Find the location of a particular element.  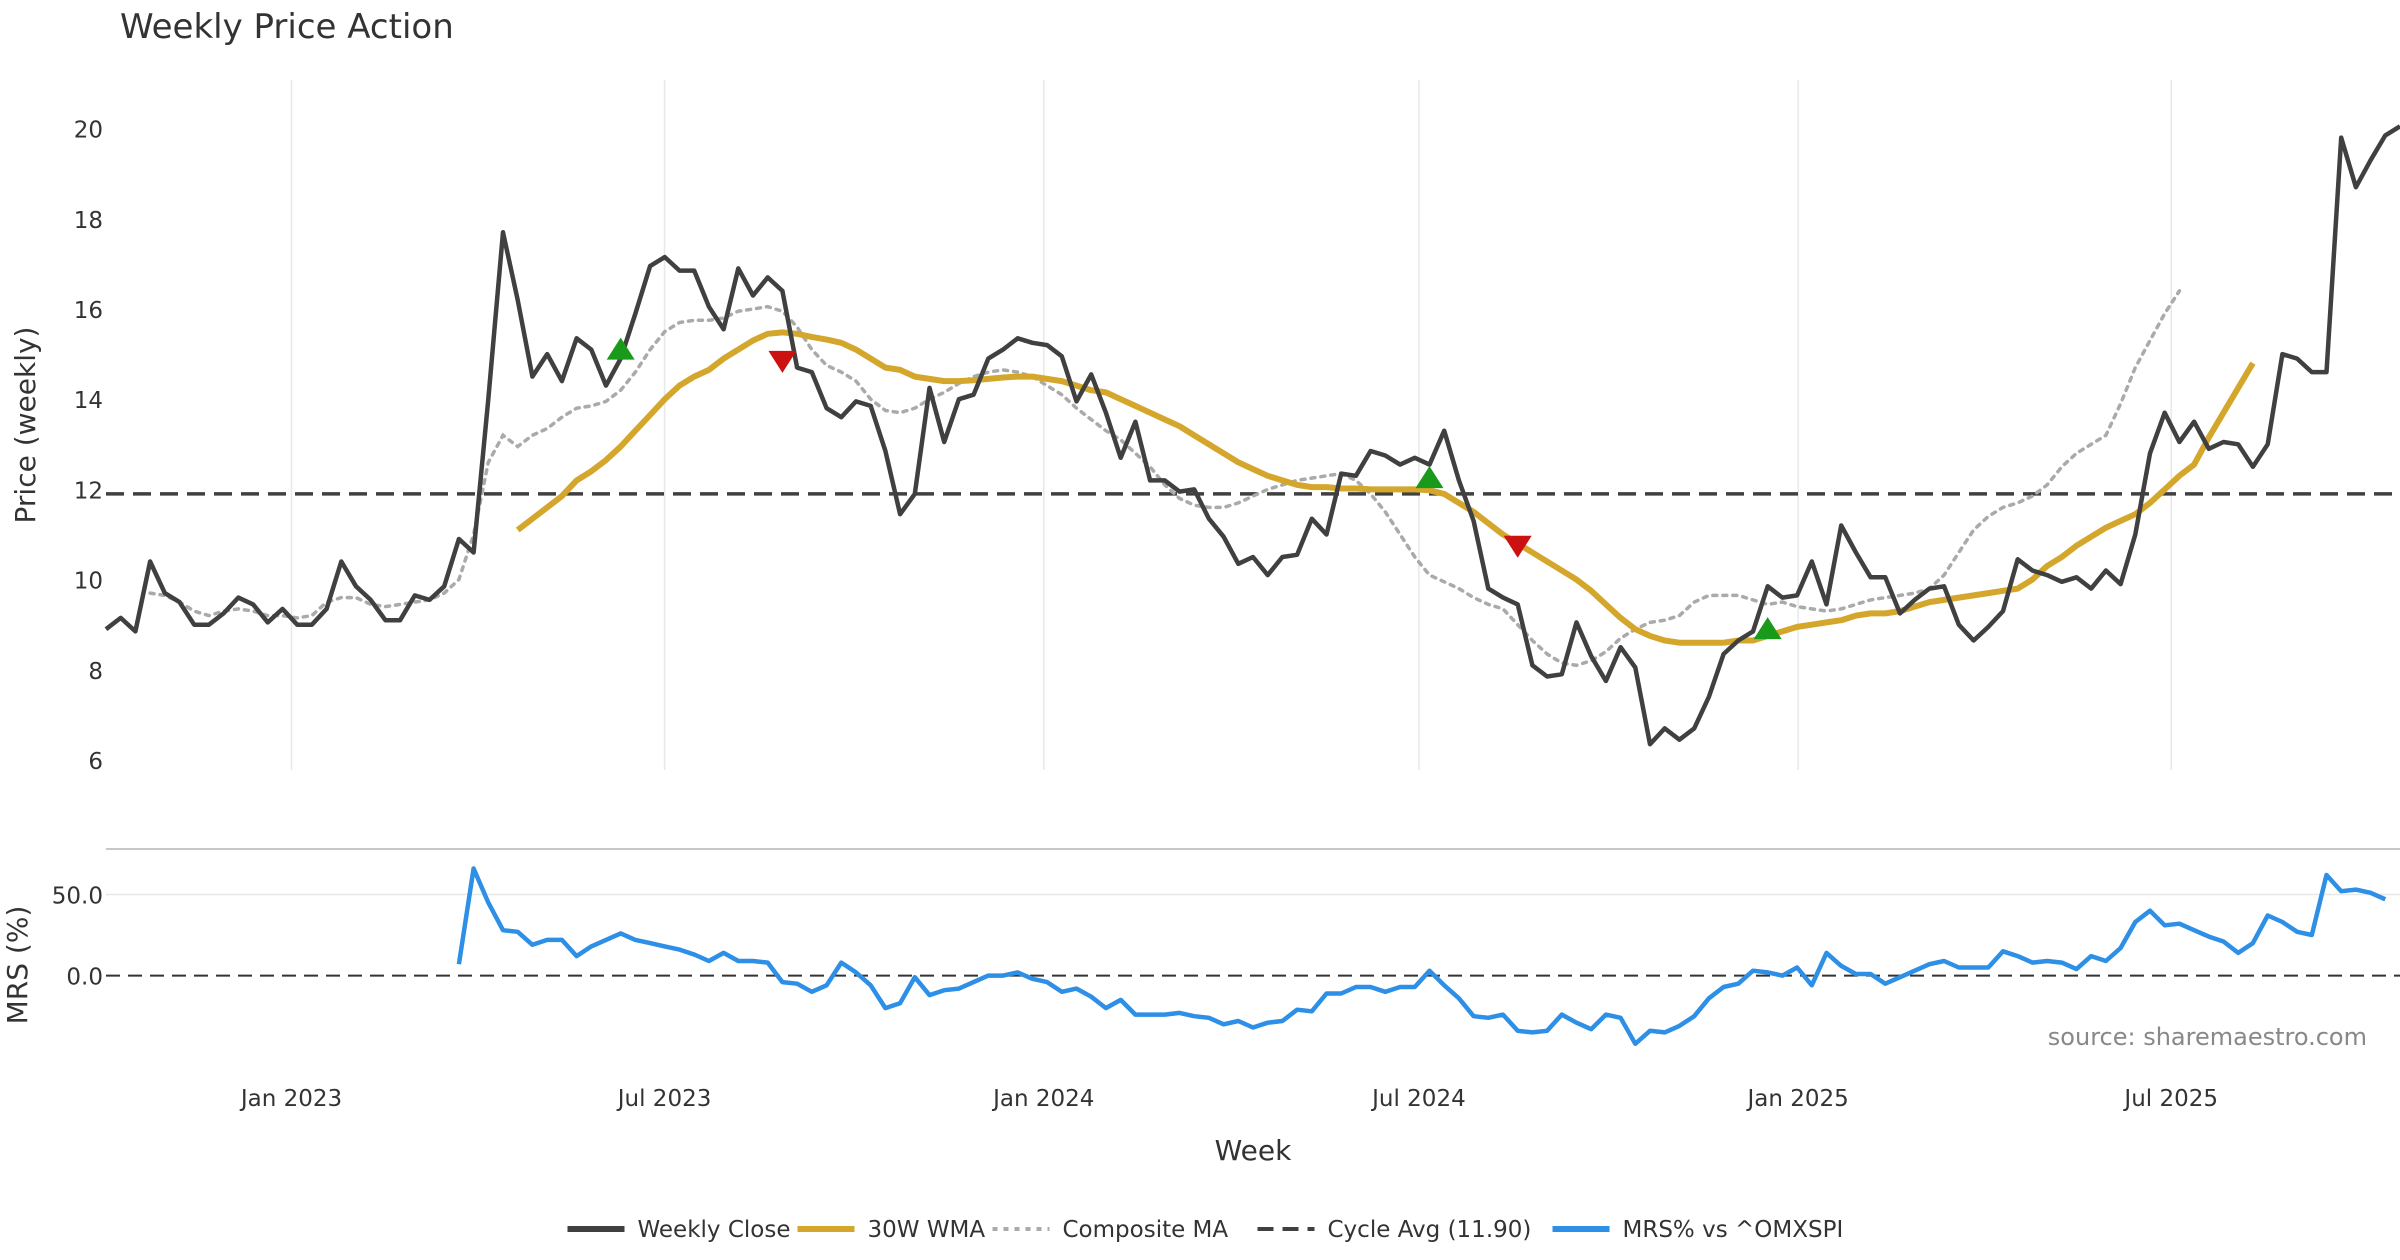

price-y-tick-label: 6 is located at coordinates (95, 762).